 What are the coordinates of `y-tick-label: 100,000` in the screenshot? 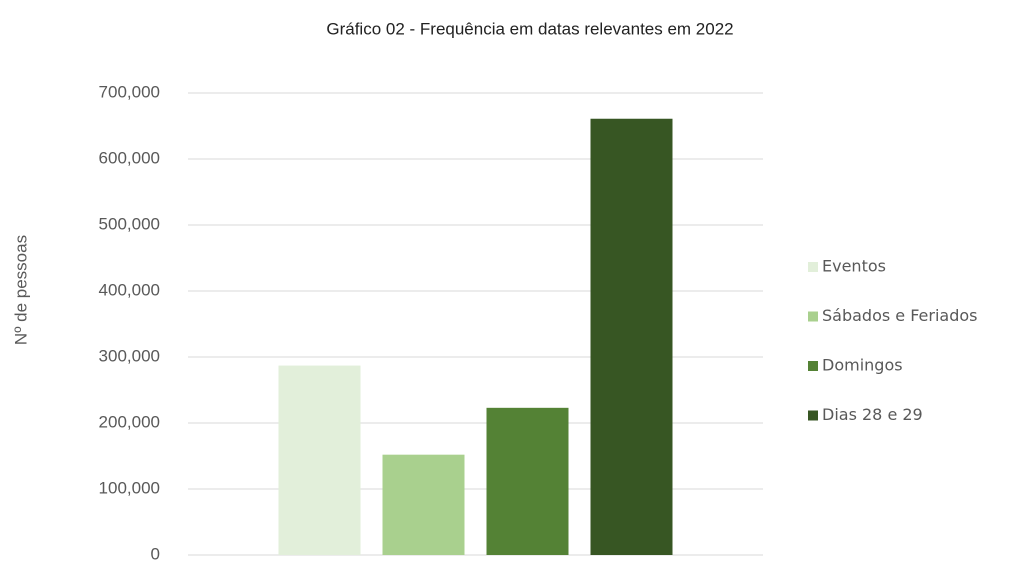 It's located at (129, 487).